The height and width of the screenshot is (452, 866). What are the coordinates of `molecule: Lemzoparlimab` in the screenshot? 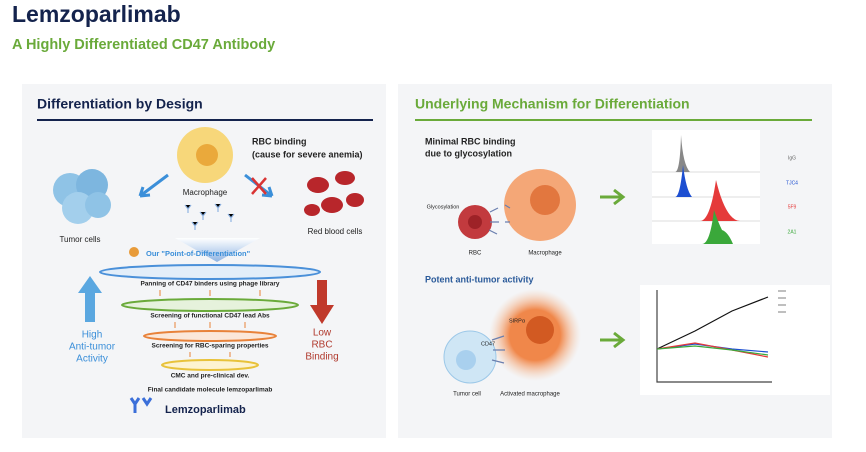 It's located at (205, 410).